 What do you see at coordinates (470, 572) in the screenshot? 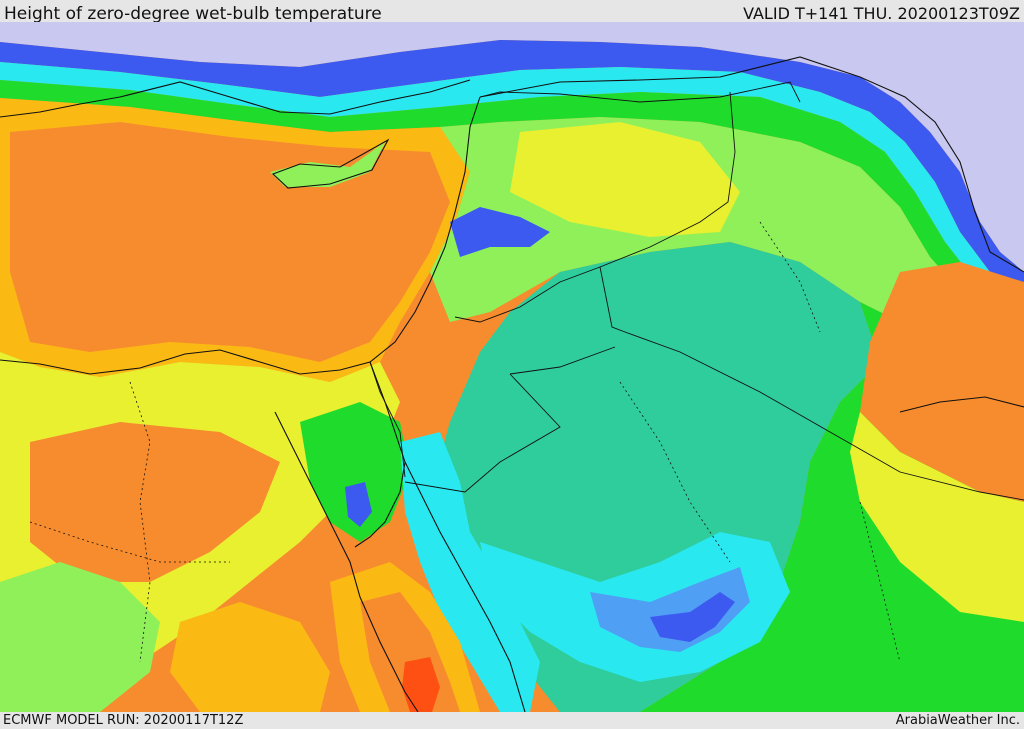
I see `red-sea-coast-cyan` at bounding box center [470, 572].